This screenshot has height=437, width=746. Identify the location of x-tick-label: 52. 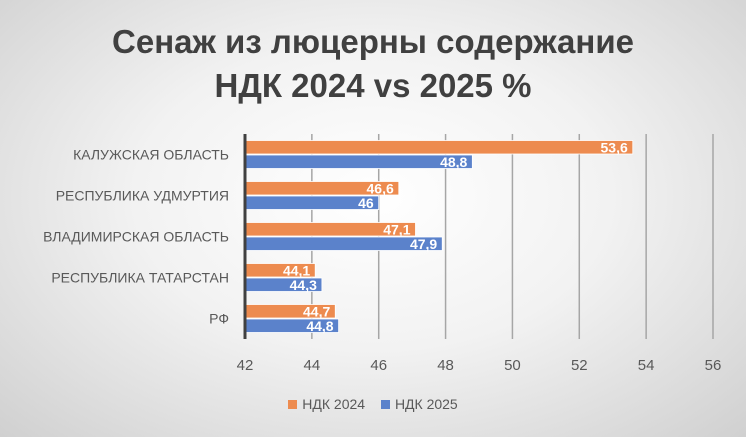
(579, 365).